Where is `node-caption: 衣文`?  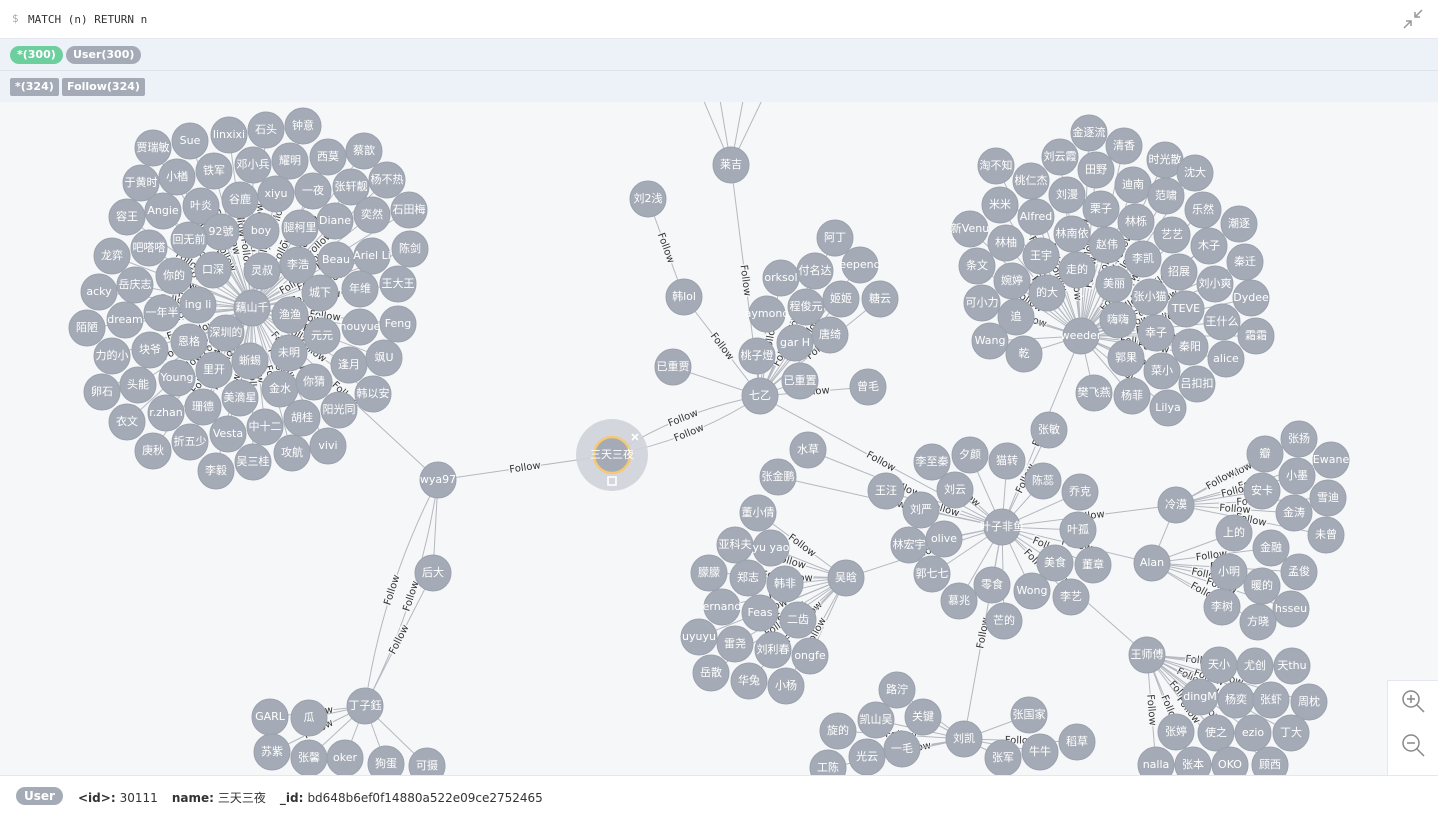 node-caption: 衣文 is located at coordinates (127, 421).